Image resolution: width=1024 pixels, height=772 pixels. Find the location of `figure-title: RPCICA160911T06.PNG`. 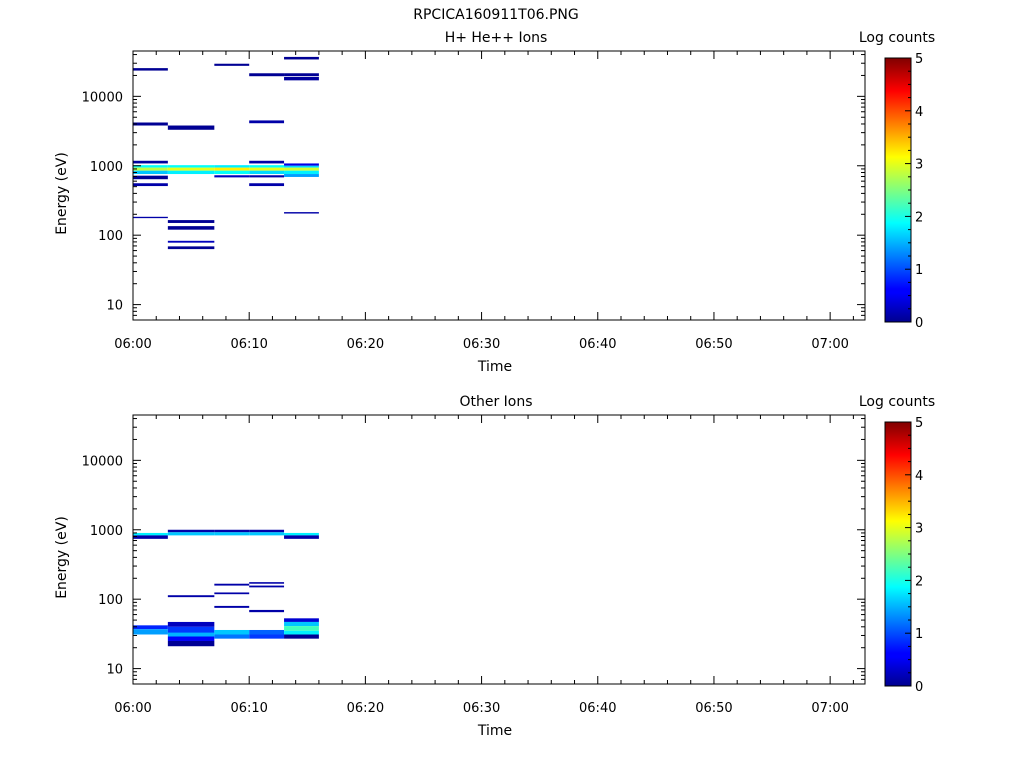

figure-title: RPCICA160911T06.PNG is located at coordinates (495, 15).